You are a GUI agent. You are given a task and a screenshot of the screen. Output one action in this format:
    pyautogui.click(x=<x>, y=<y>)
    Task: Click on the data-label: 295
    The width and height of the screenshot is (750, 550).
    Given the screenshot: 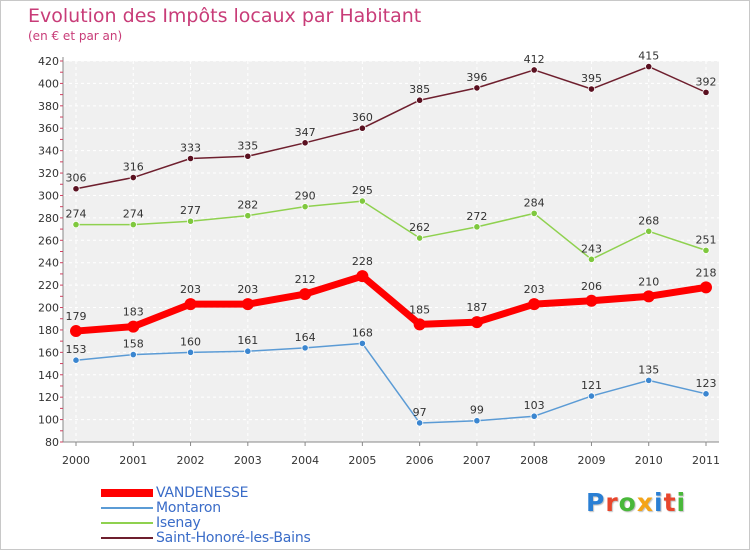 What is the action you would take?
    pyautogui.click(x=362, y=190)
    